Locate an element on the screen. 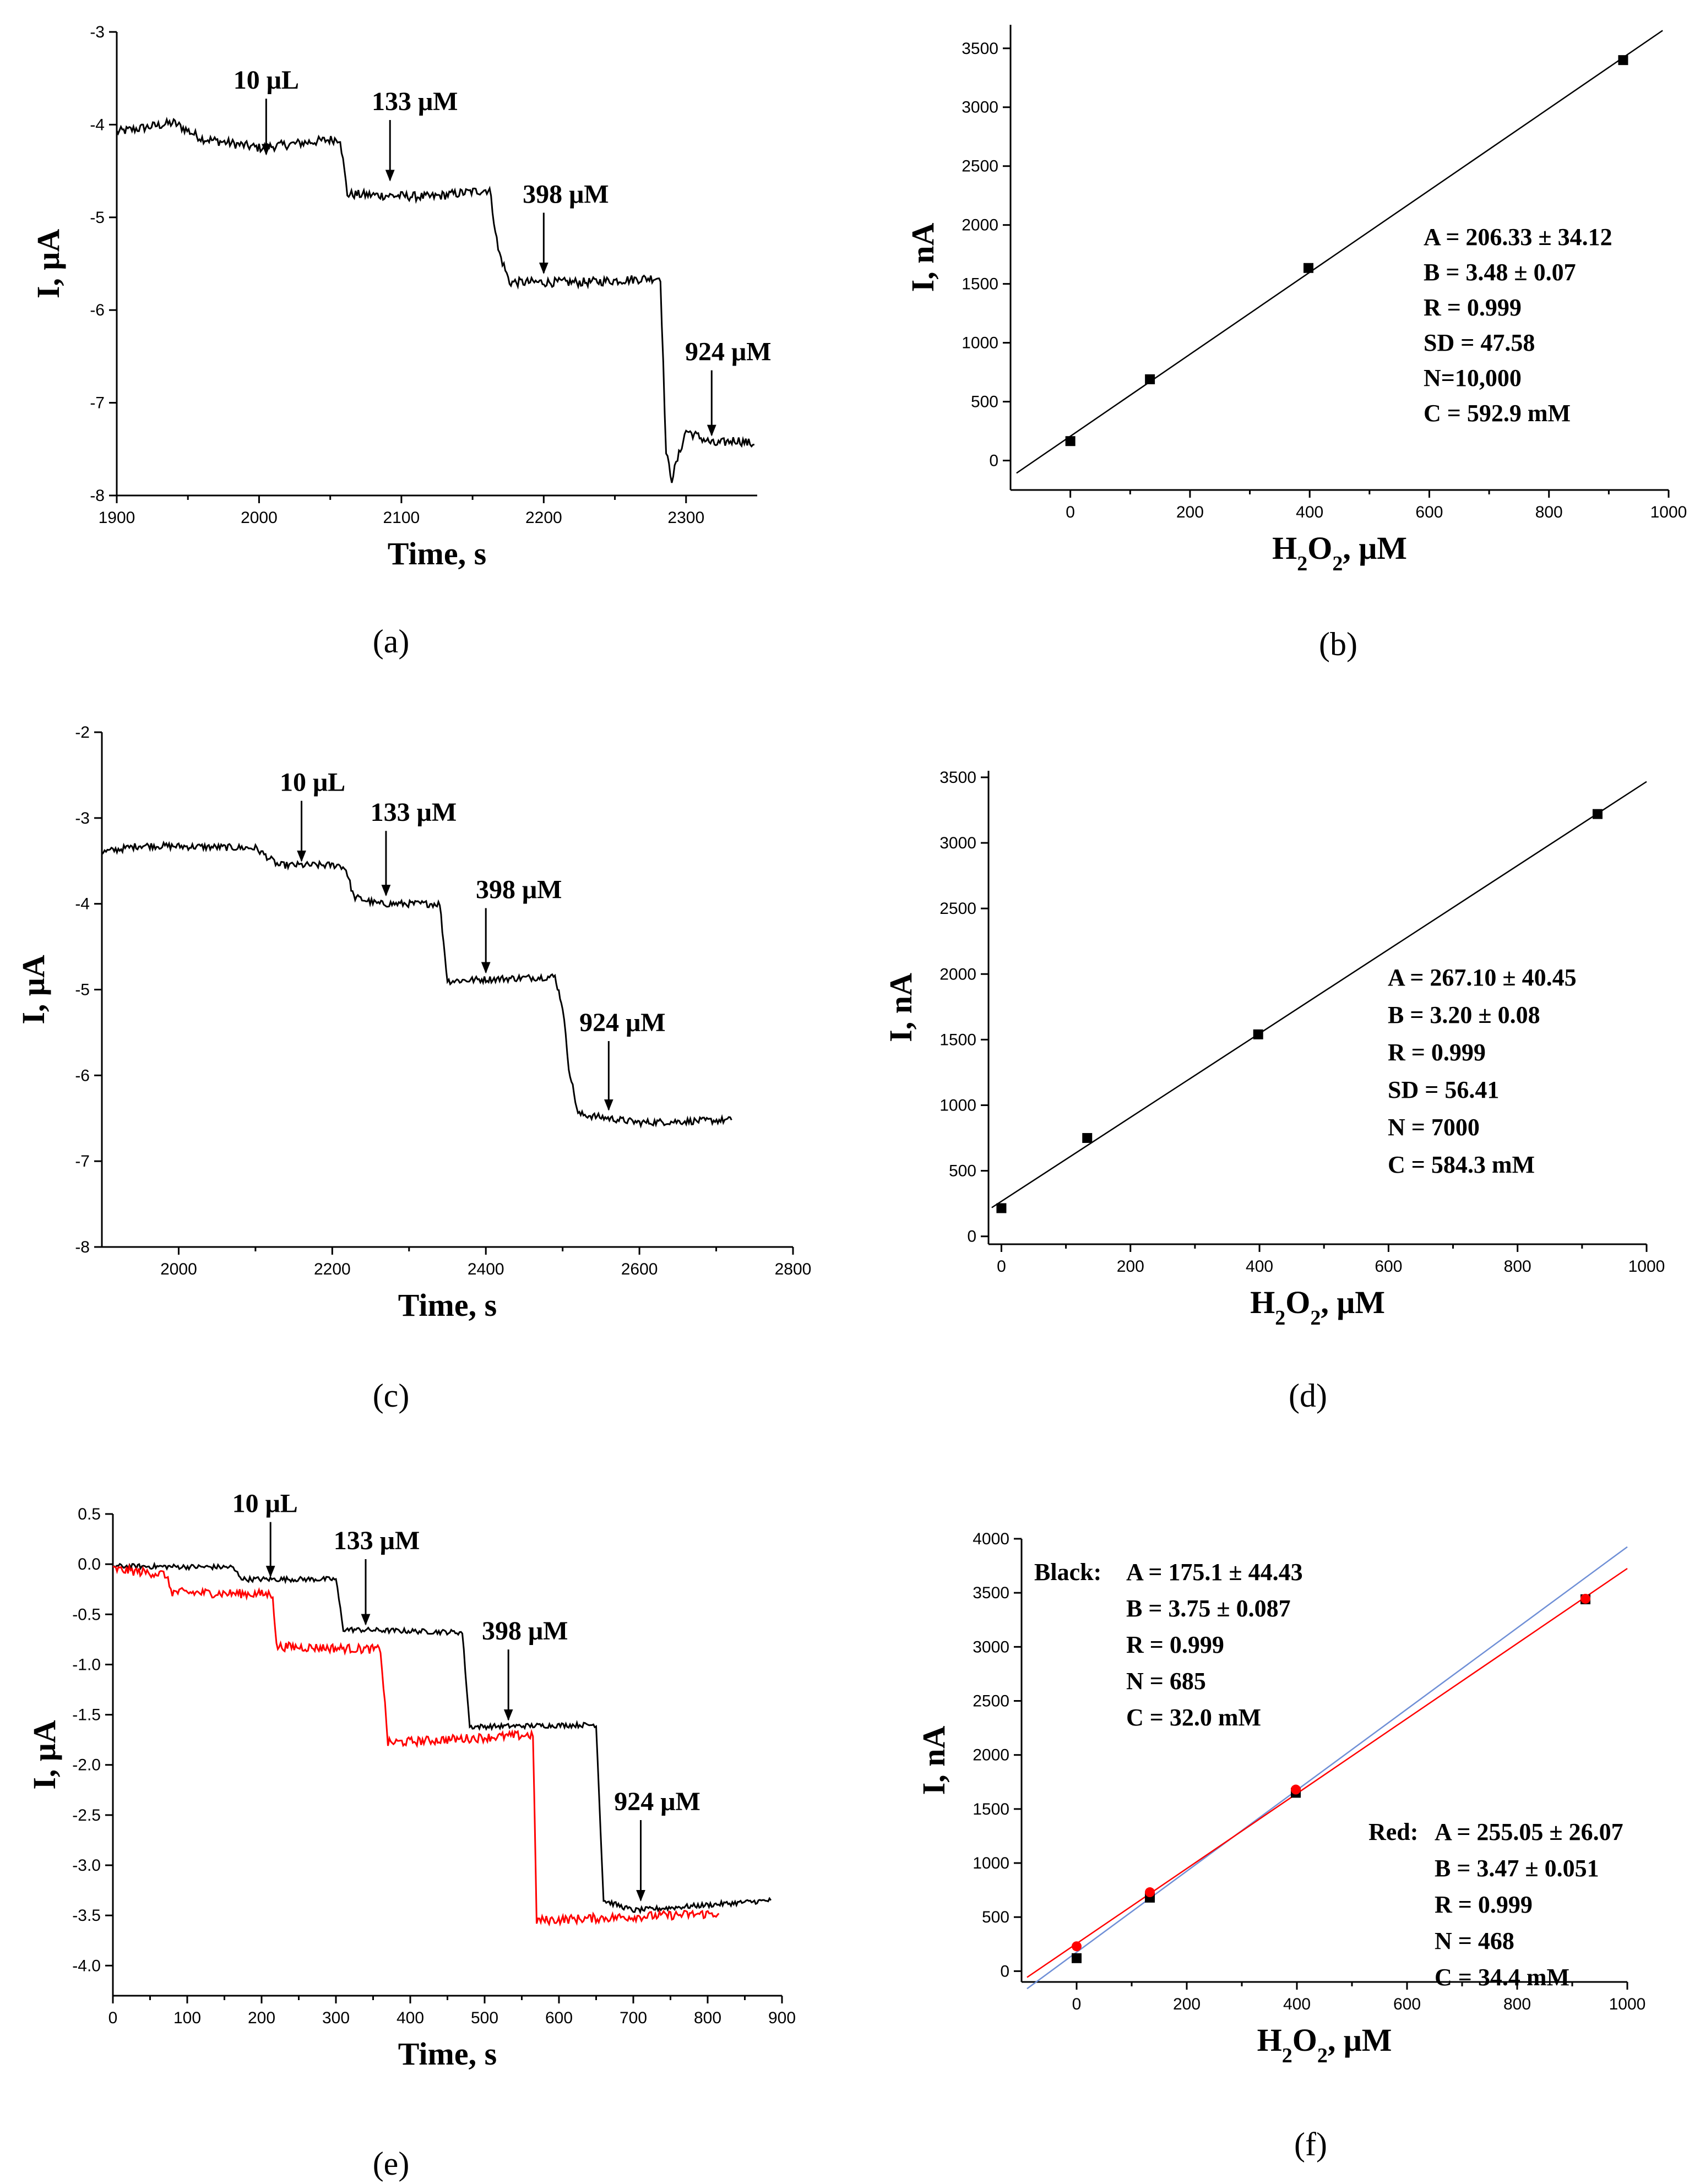 The height and width of the screenshot is (2184, 1700). x-tick-label: 800 is located at coordinates (1549, 512).